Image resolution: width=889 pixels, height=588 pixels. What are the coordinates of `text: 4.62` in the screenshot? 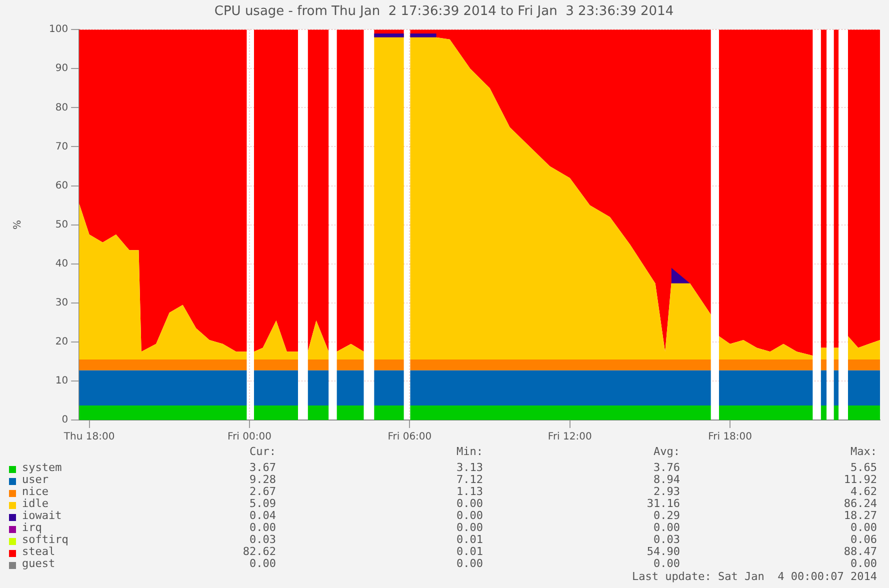 It's located at (863, 491).